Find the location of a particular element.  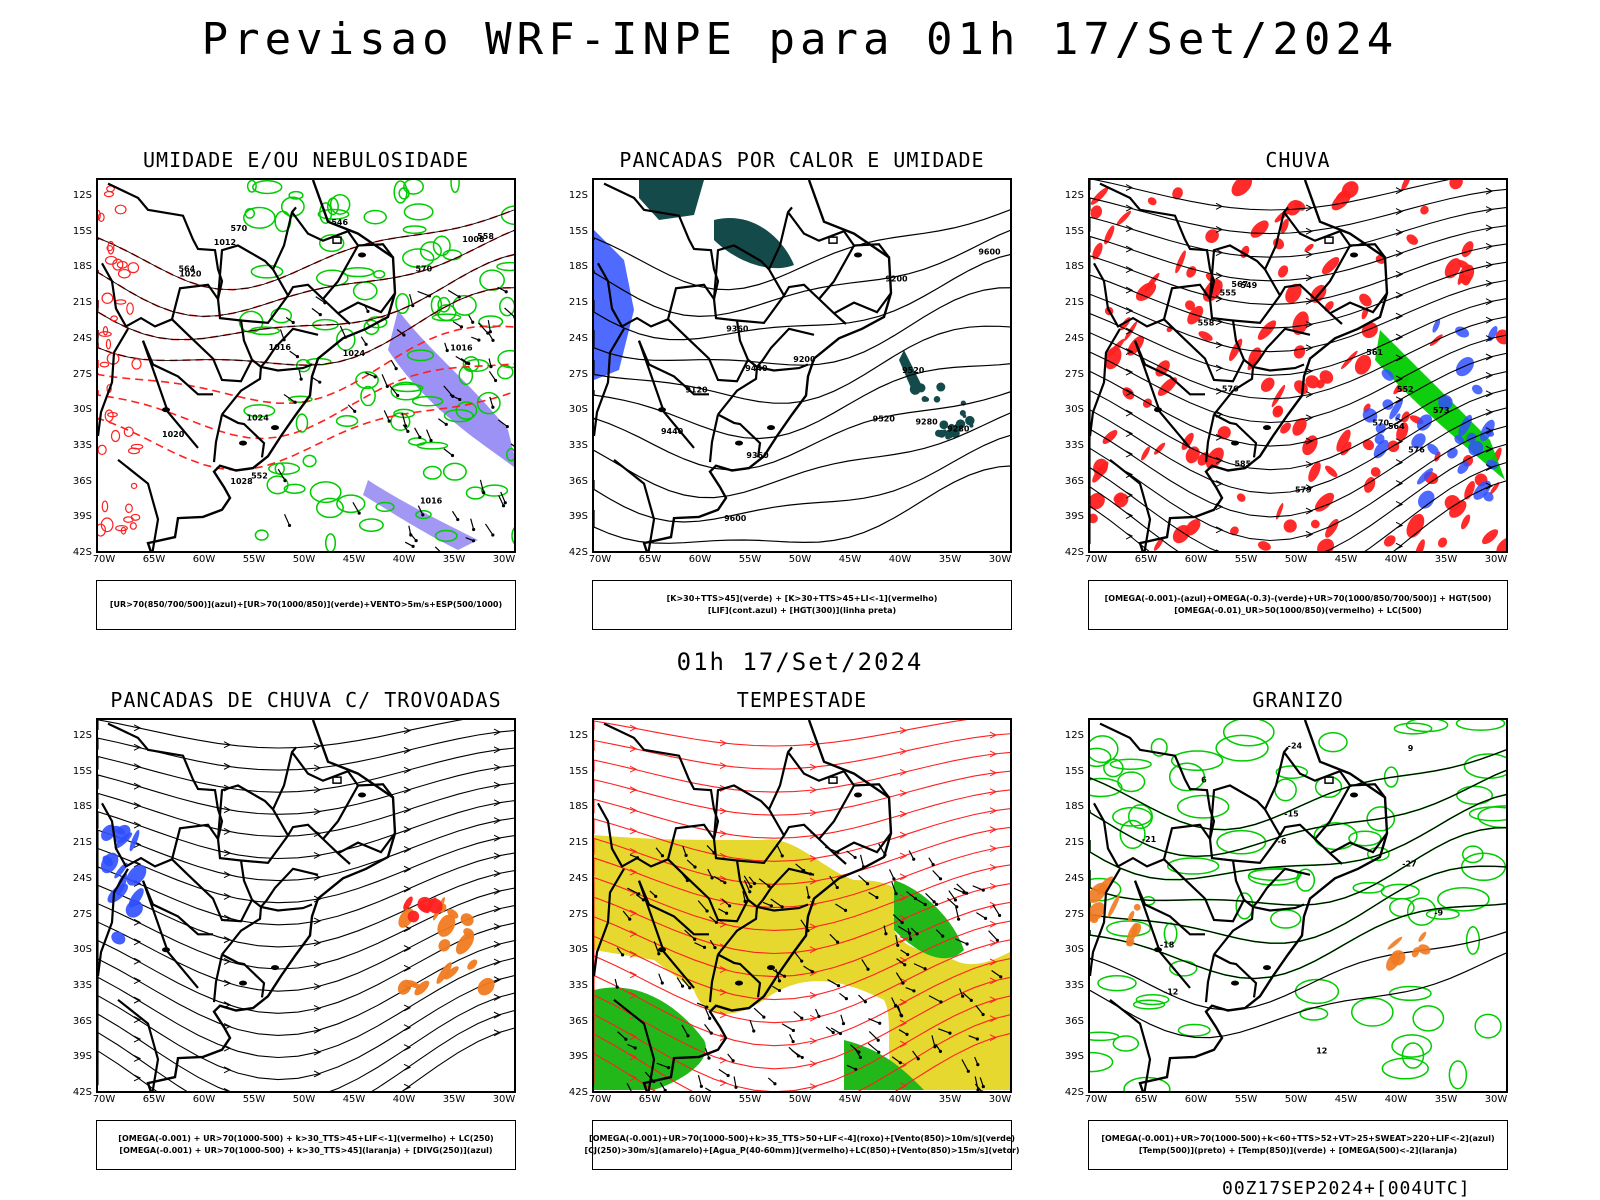

contour-label: 564 is located at coordinates (186, 269).